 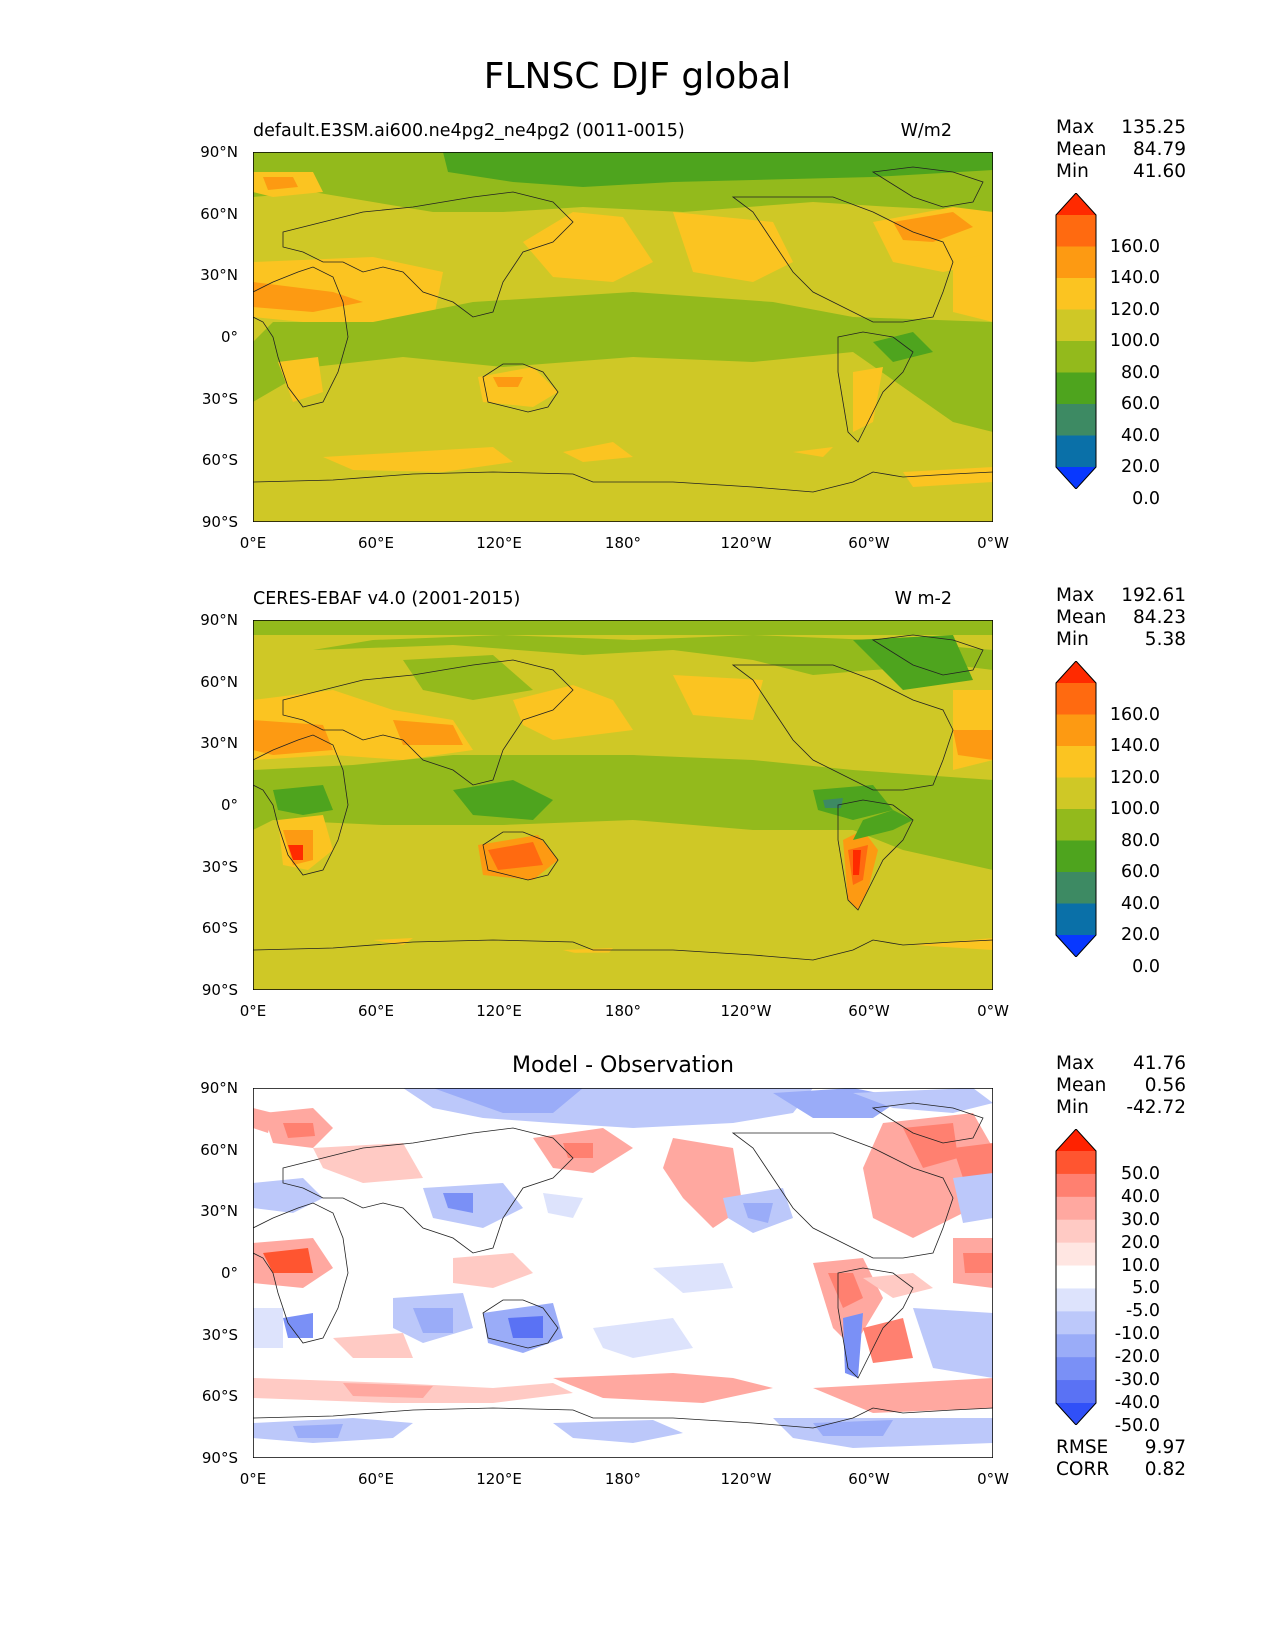 What do you see at coordinates (746, 1479) in the screenshot?
I see `lon-tick: 120°W` at bounding box center [746, 1479].